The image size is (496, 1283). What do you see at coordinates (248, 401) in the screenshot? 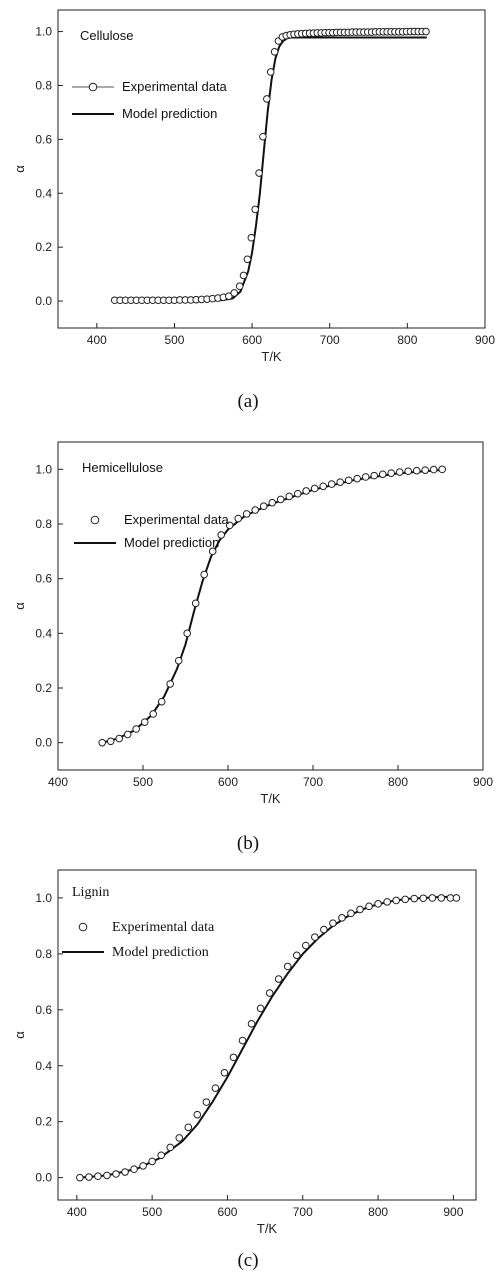
I see `caption-a: (a)` at bounding box center [248, 401].